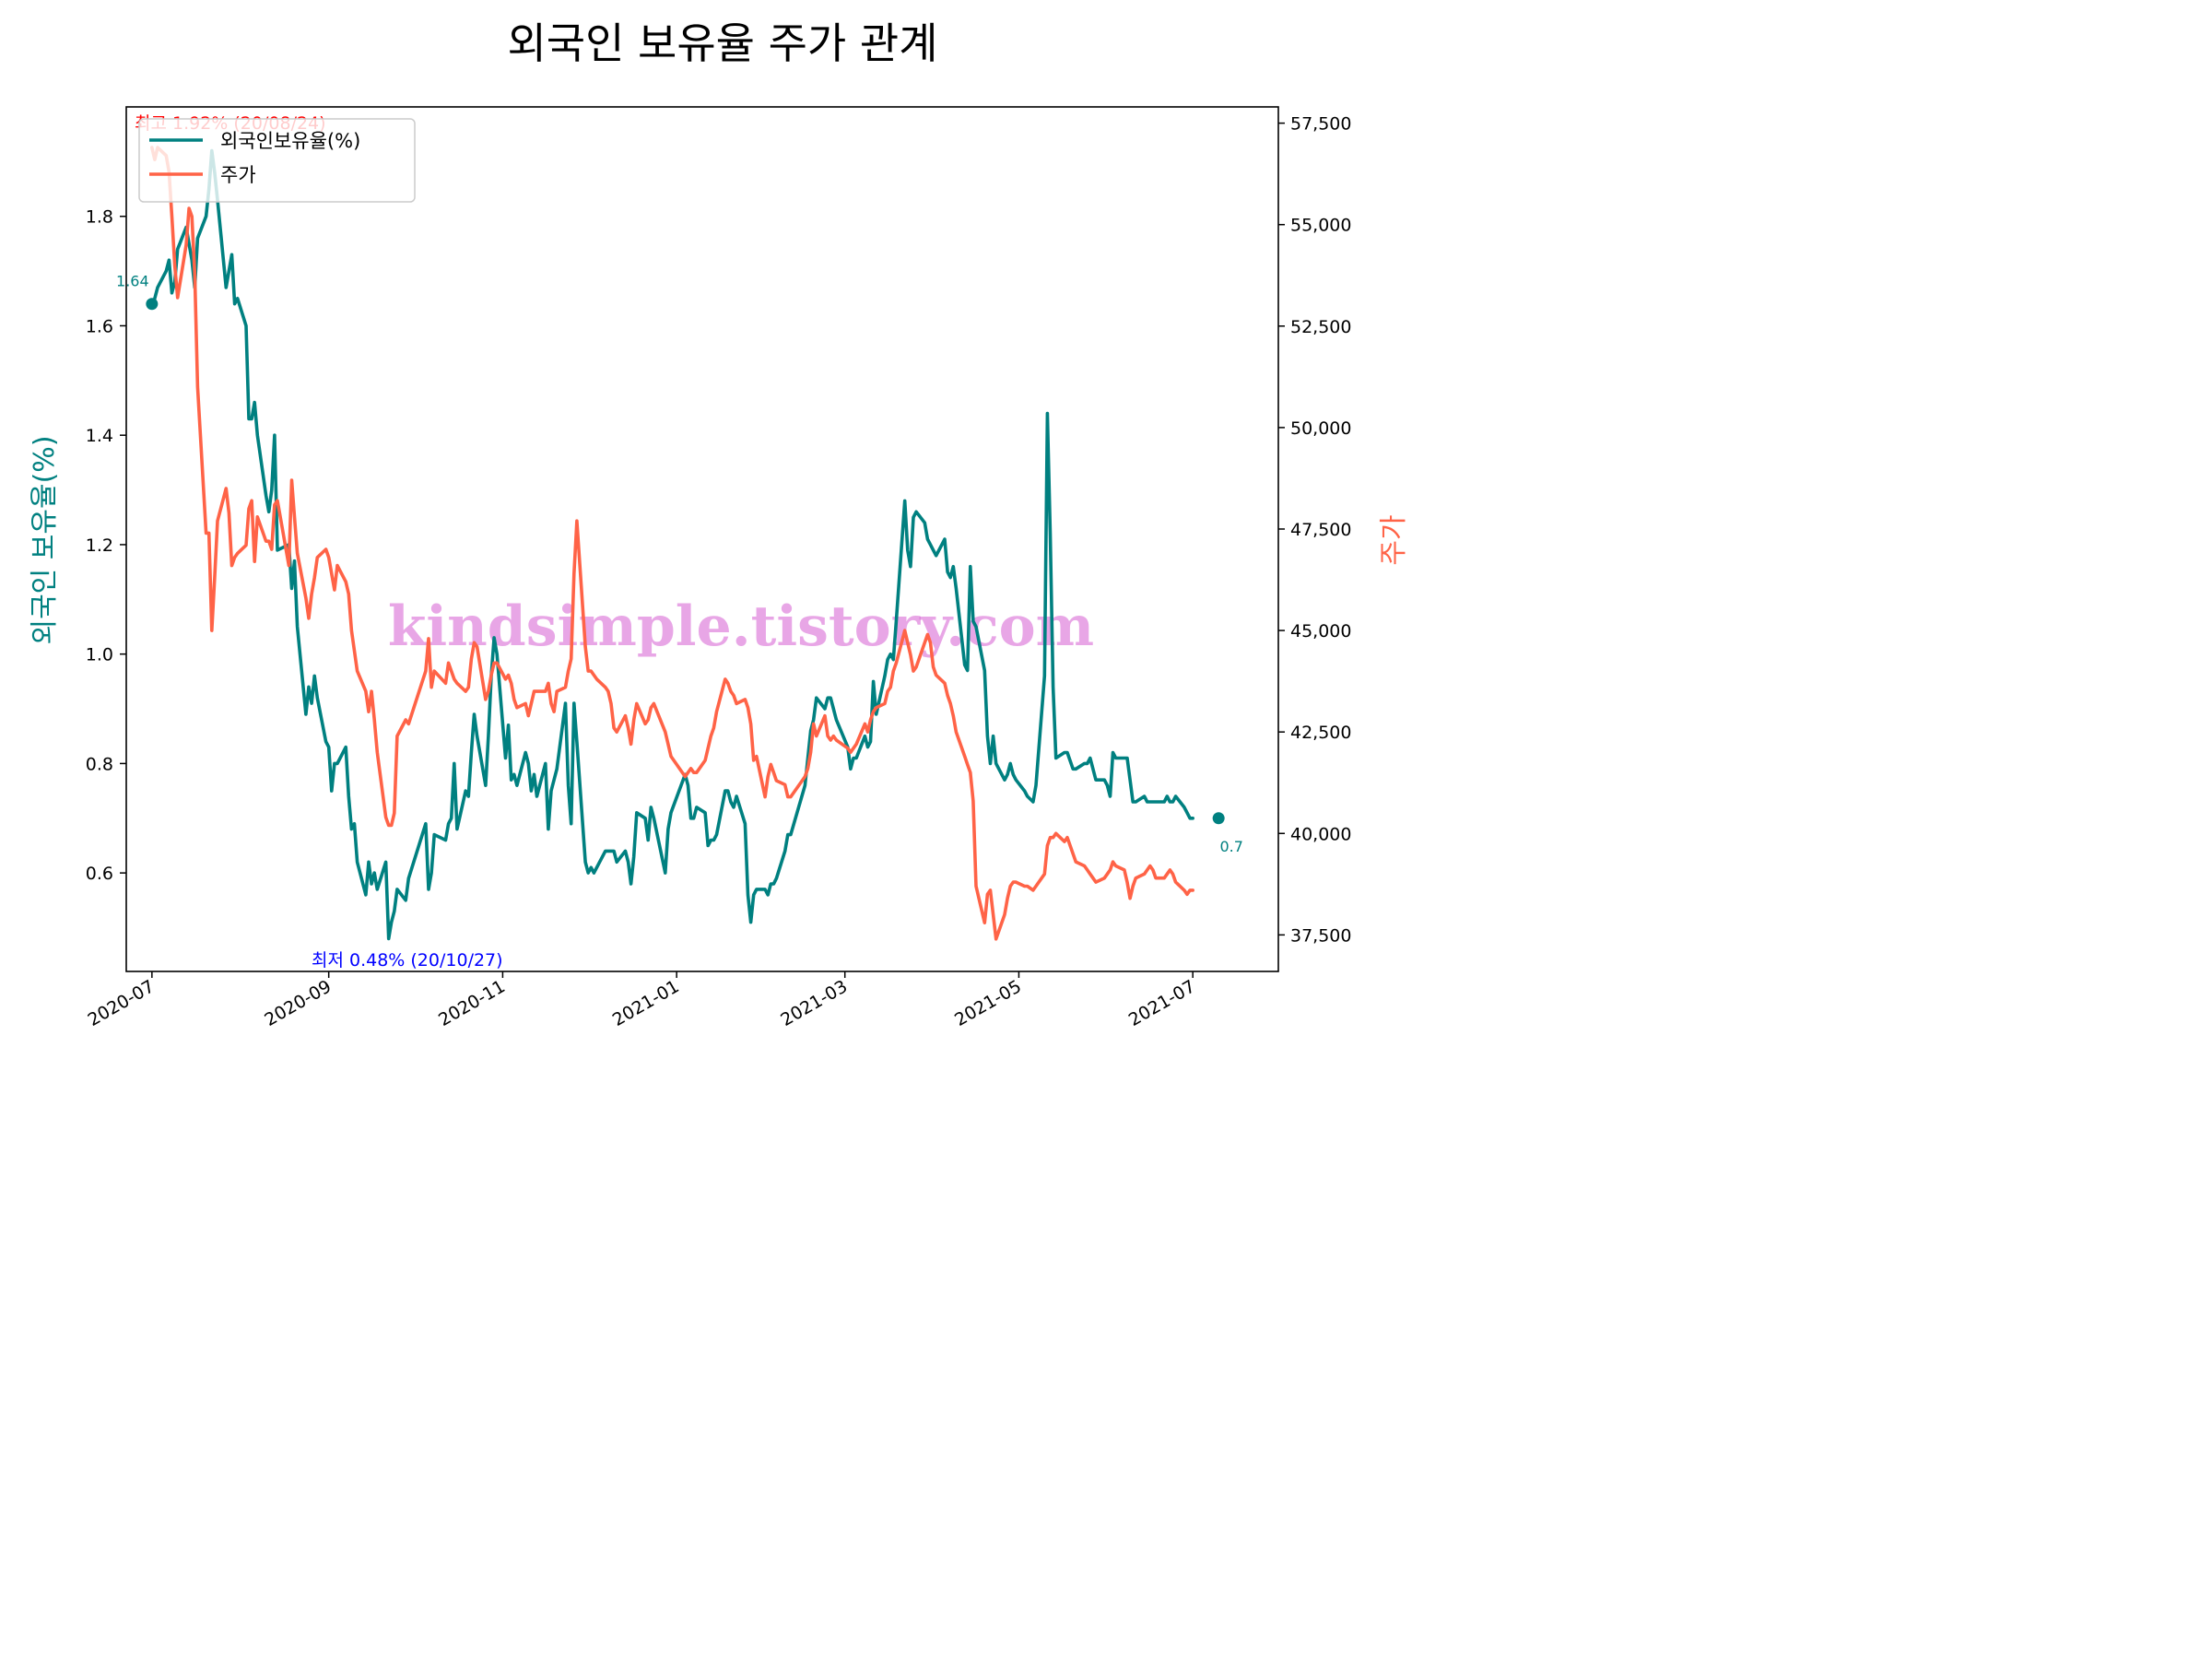 Image resolution: width=2212 pixels, height=1659 pixels. I want to click on y-left-tick-label: 0.6, so click(99, 874).